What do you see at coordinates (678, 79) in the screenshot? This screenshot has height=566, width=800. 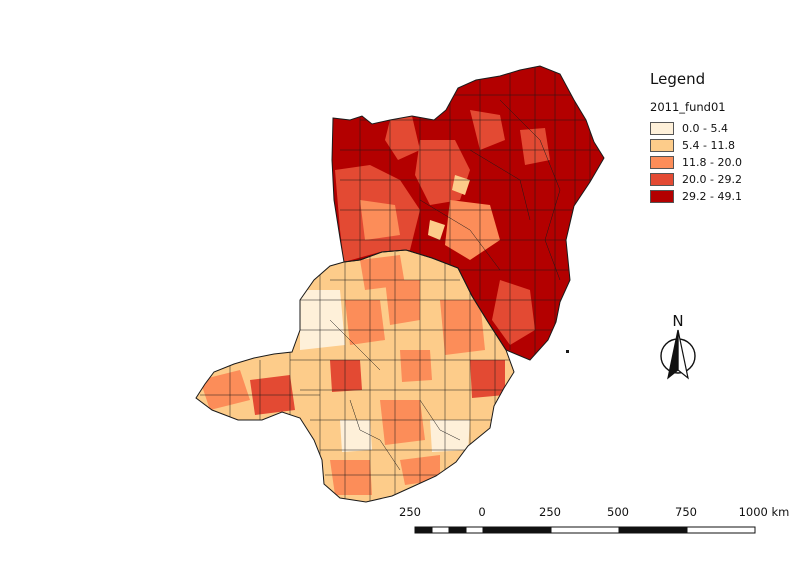 I see `legend-title: Legend` at bounding box center [678, 79].